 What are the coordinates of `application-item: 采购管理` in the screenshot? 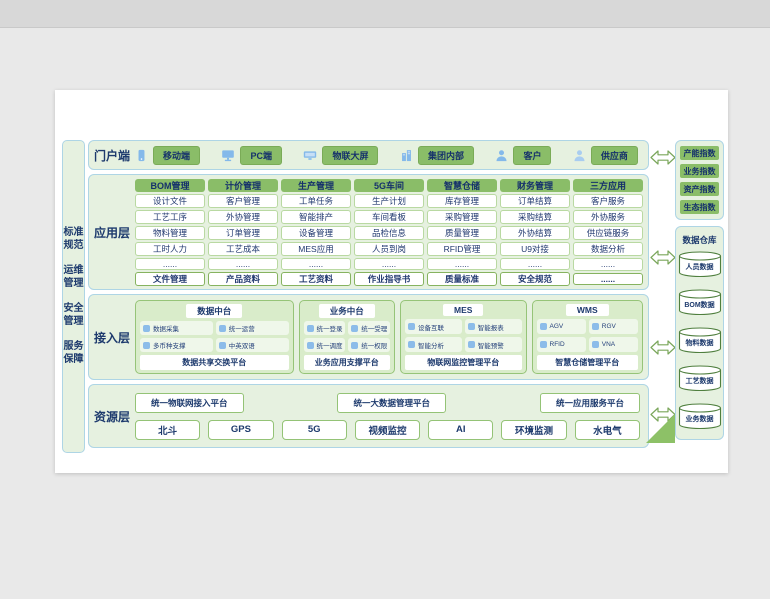 It's located at (462, 217).